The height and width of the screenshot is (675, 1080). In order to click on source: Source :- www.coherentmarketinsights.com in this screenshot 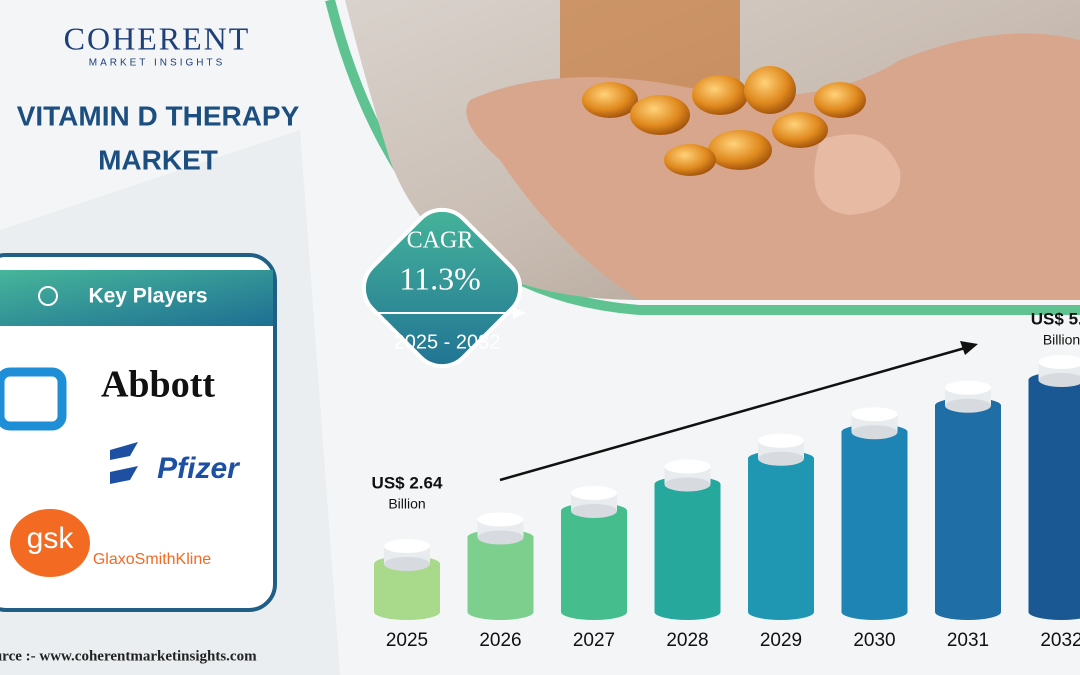, I will do `click(128, 656)`.